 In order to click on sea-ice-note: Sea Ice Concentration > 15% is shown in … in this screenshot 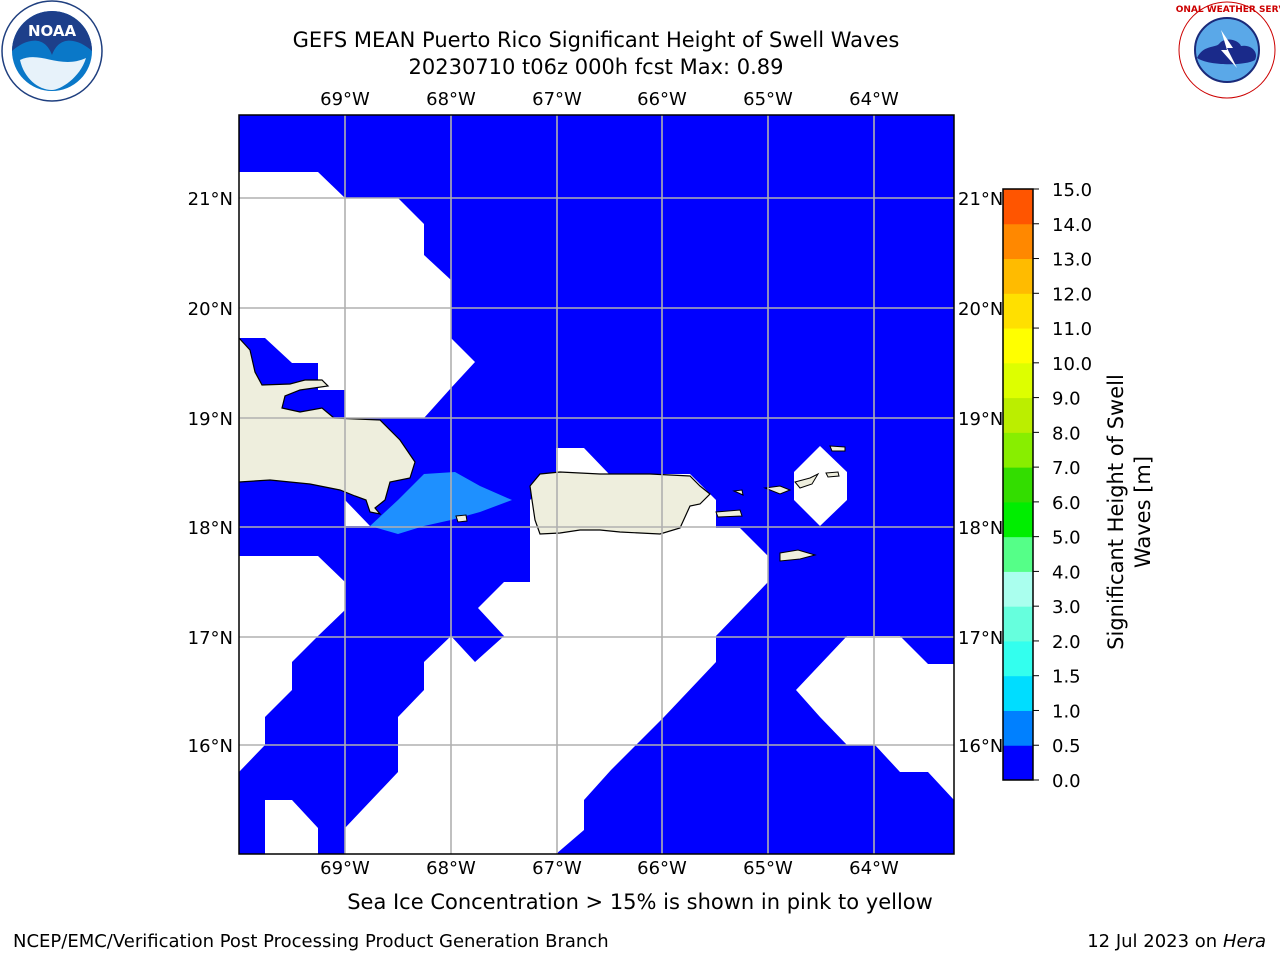, I will do `click(640, 902)`.